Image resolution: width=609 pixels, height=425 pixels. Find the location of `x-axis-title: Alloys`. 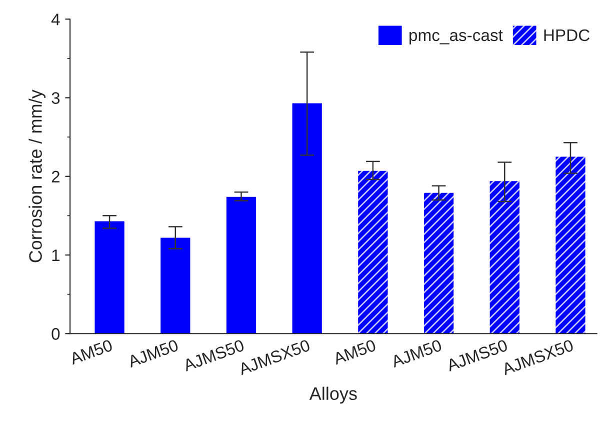

x-axis-title: Alloys is located at coordinates (333, 395).